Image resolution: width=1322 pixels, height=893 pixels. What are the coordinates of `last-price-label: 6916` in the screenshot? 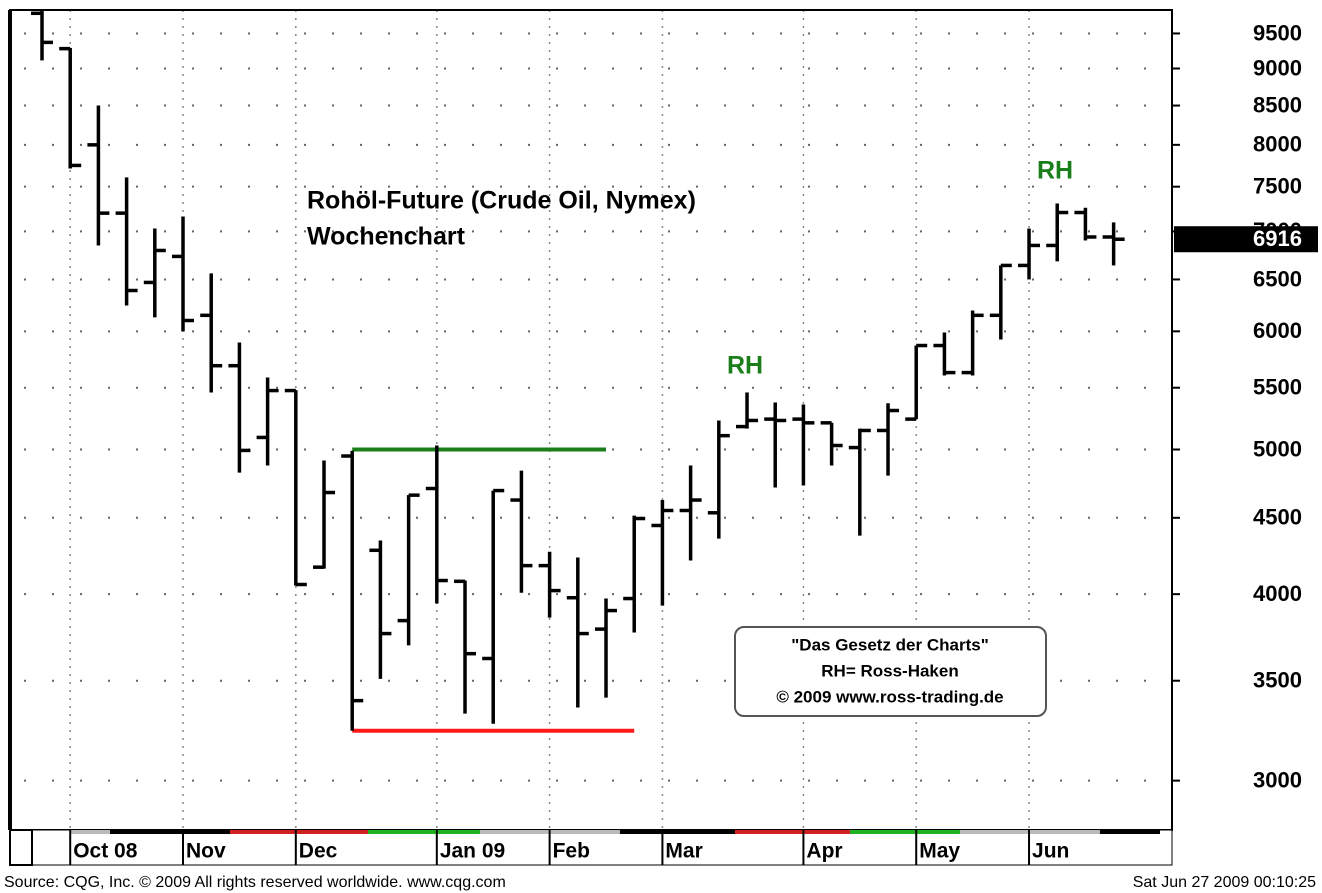 It's located at (1277, 238).